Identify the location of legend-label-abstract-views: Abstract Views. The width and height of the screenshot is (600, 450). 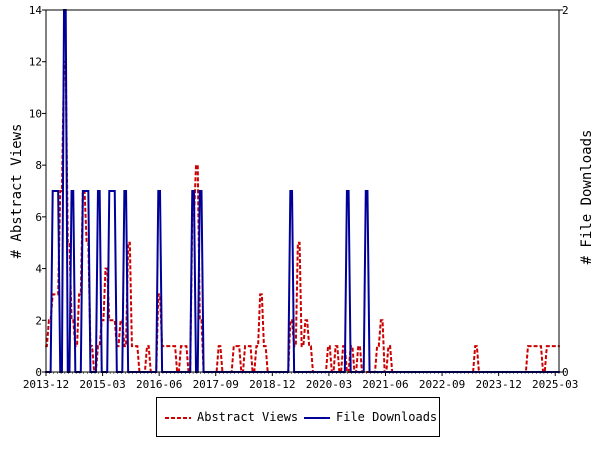
(248, 417).